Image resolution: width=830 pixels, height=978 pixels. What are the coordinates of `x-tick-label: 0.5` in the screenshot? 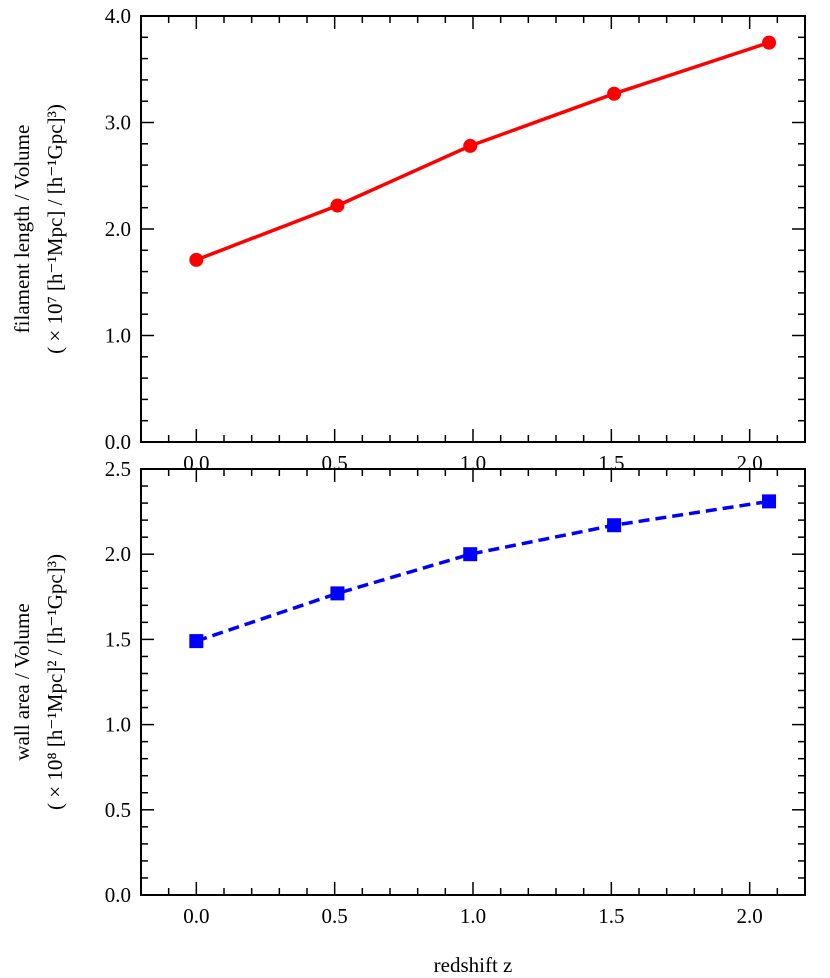 It's located at (335, 916).